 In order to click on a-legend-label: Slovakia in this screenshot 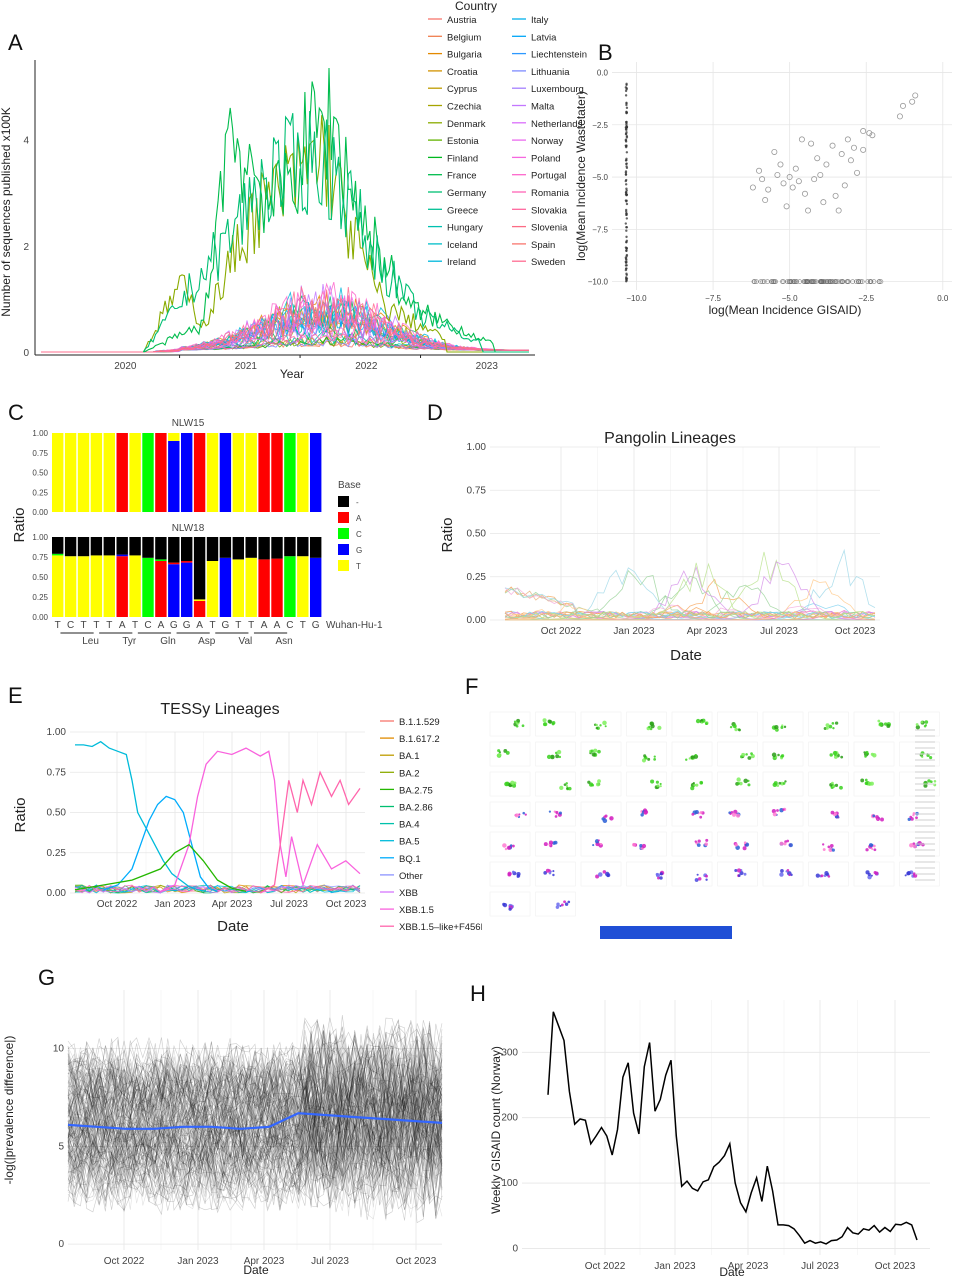, I will do `click(549, 210)`.